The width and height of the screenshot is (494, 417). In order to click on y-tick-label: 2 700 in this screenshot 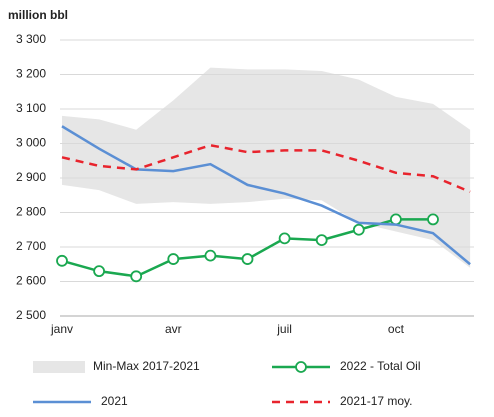, I will do `click(31, 246)`.